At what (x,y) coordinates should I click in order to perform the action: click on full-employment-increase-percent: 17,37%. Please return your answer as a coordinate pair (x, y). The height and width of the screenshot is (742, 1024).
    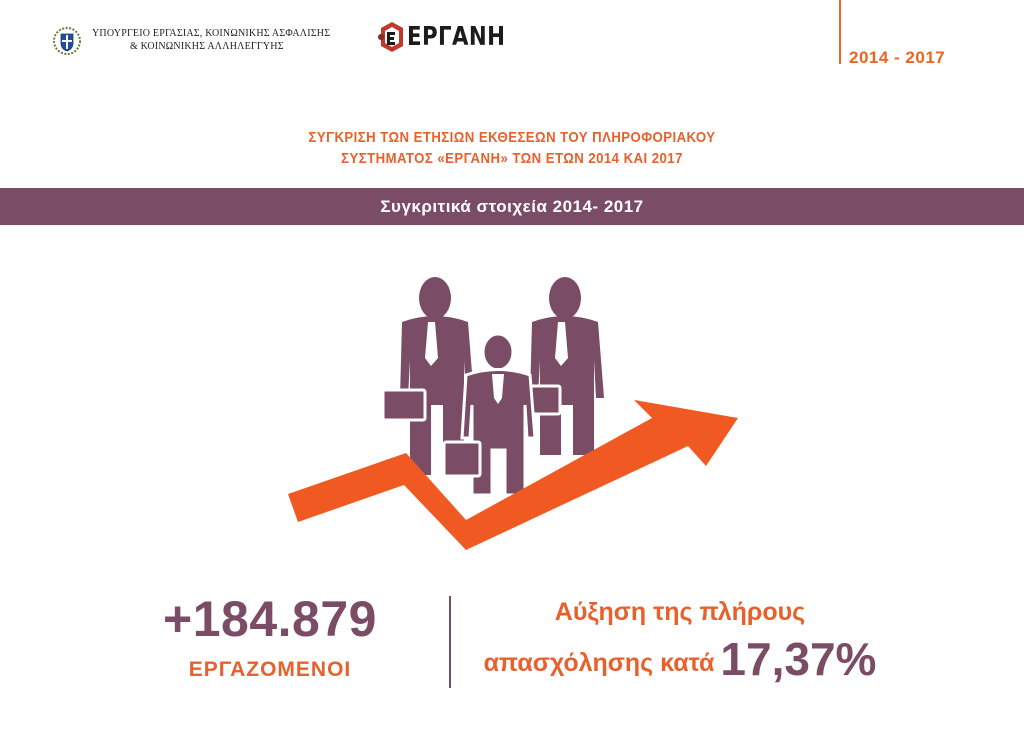
    Looking at the image, I should click on (798, 659).